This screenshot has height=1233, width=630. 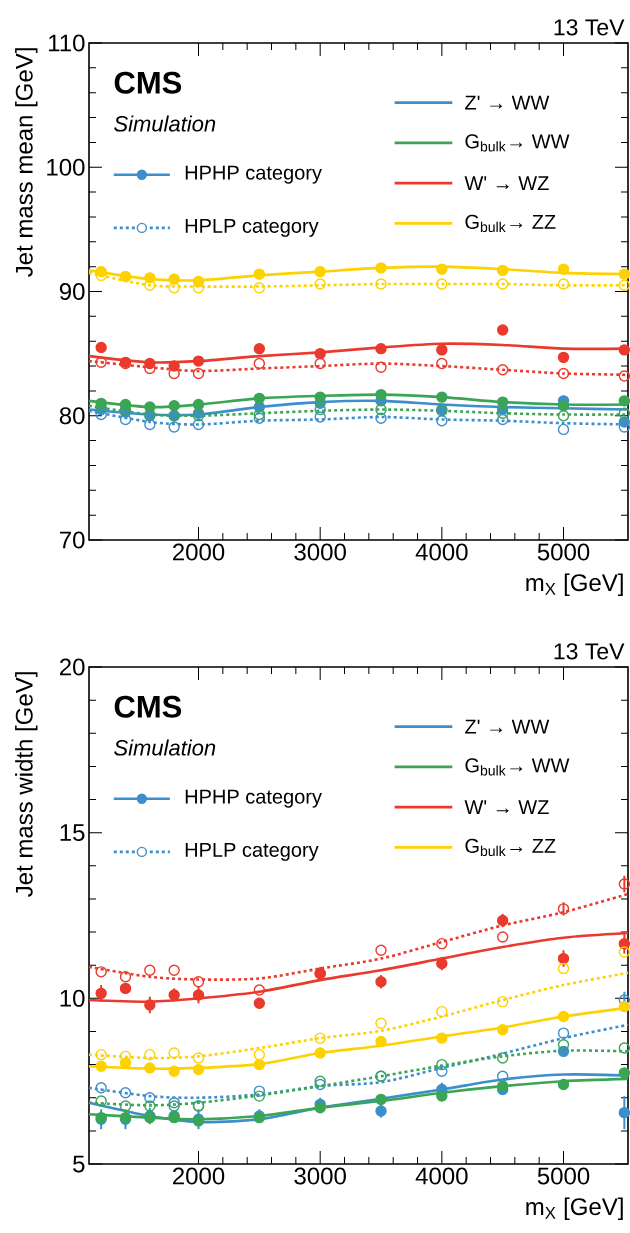 I want to click on y-tick-label: 70, so click(x=72, y=540).